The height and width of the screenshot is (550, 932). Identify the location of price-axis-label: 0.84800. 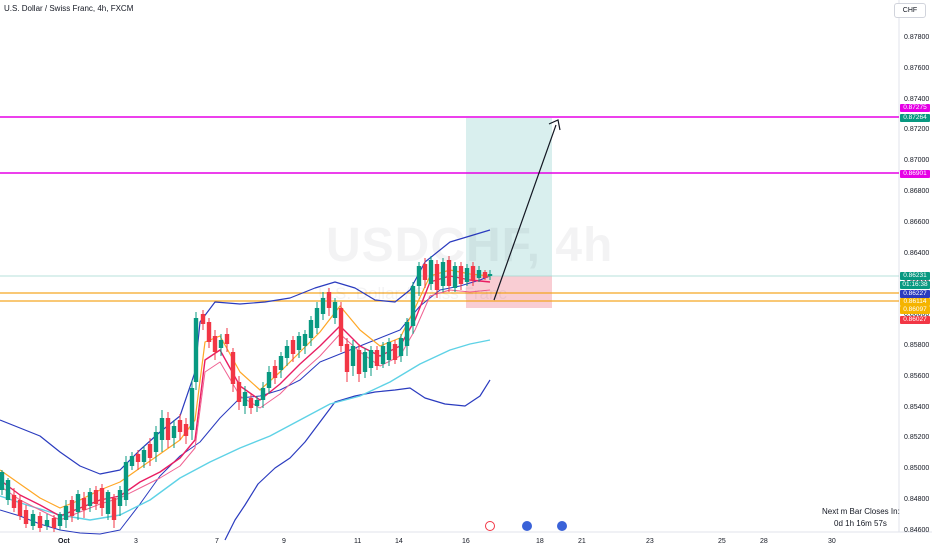
(917, 499).